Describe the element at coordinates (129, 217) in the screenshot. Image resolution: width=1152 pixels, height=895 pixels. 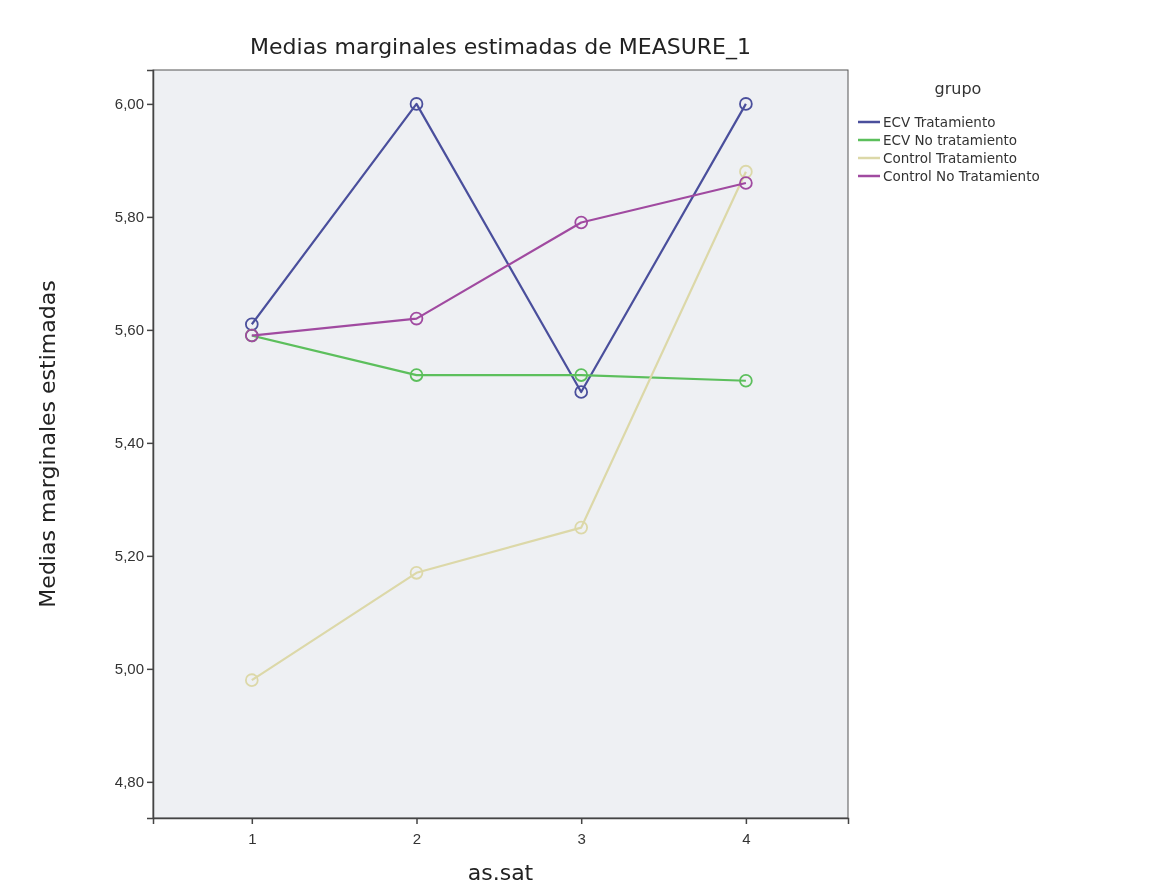
I see `y-tick-label: 5,80` at that location.